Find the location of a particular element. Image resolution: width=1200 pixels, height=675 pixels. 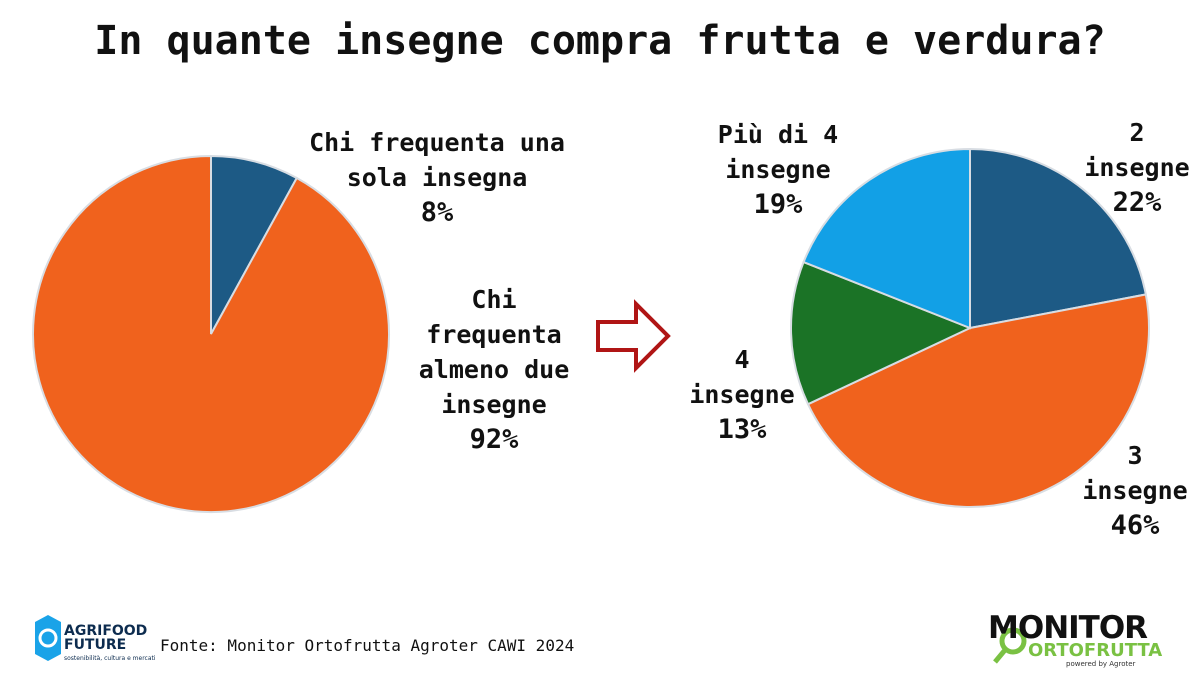

agrifood-tagline: sostenibilità, cultura e mercati is located at coordinates (110, 658).